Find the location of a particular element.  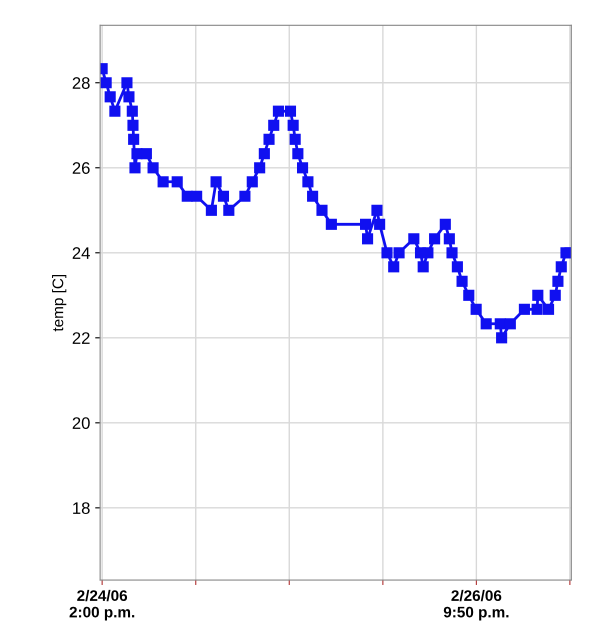

x-tick-label: 2/24/06 2:00 p.m. is located at coordinates (102, 605).